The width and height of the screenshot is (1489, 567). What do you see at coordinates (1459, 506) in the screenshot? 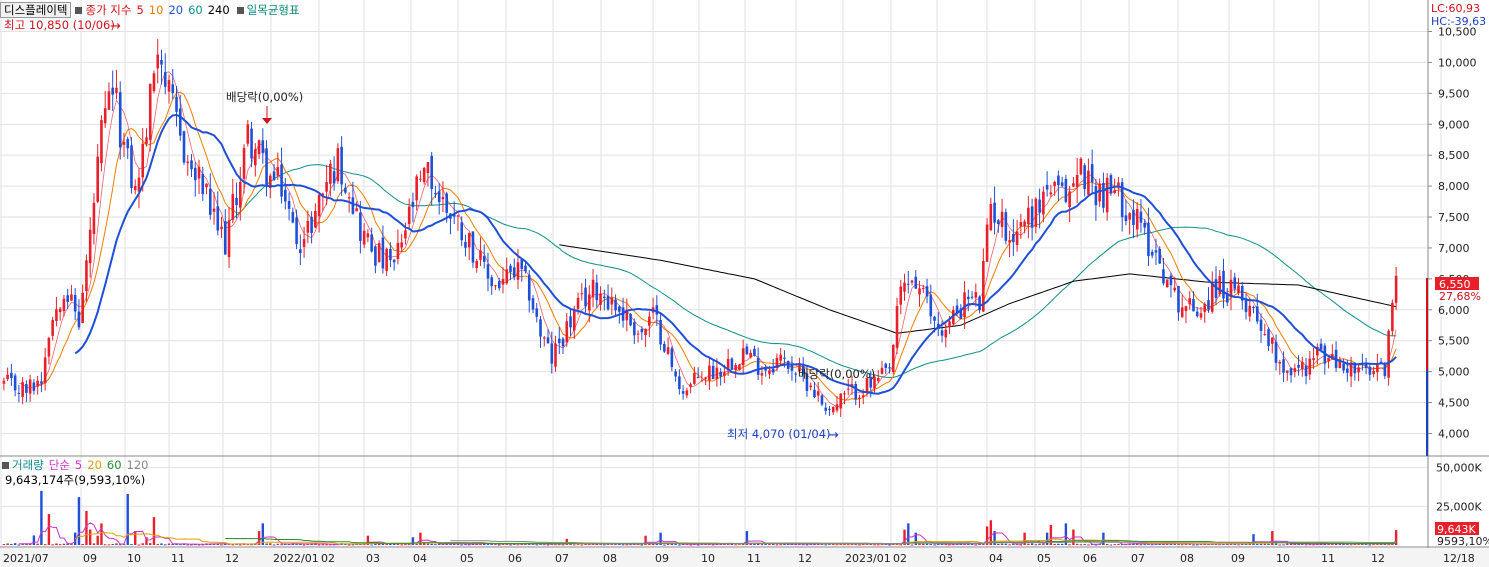
I see `volume-tick-label: 25,000K` at bounding box center [1459, 506].